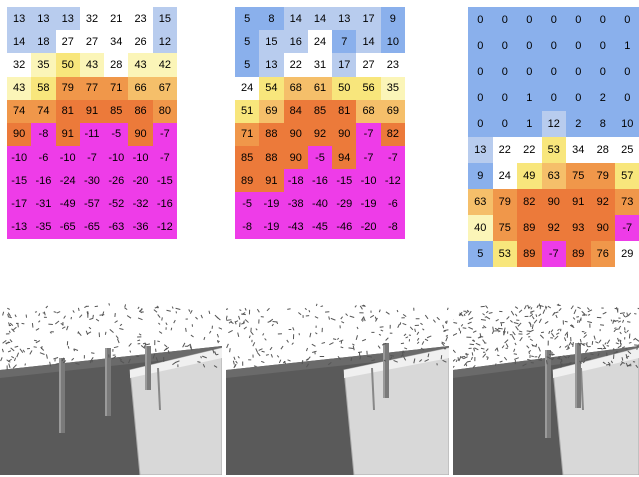 The width and height of the screenshot is (639, 477). What do you see at coordinates (344, 227) in the screenshot?
I see `grid-cell: -46` at bounding box center [344, 227].